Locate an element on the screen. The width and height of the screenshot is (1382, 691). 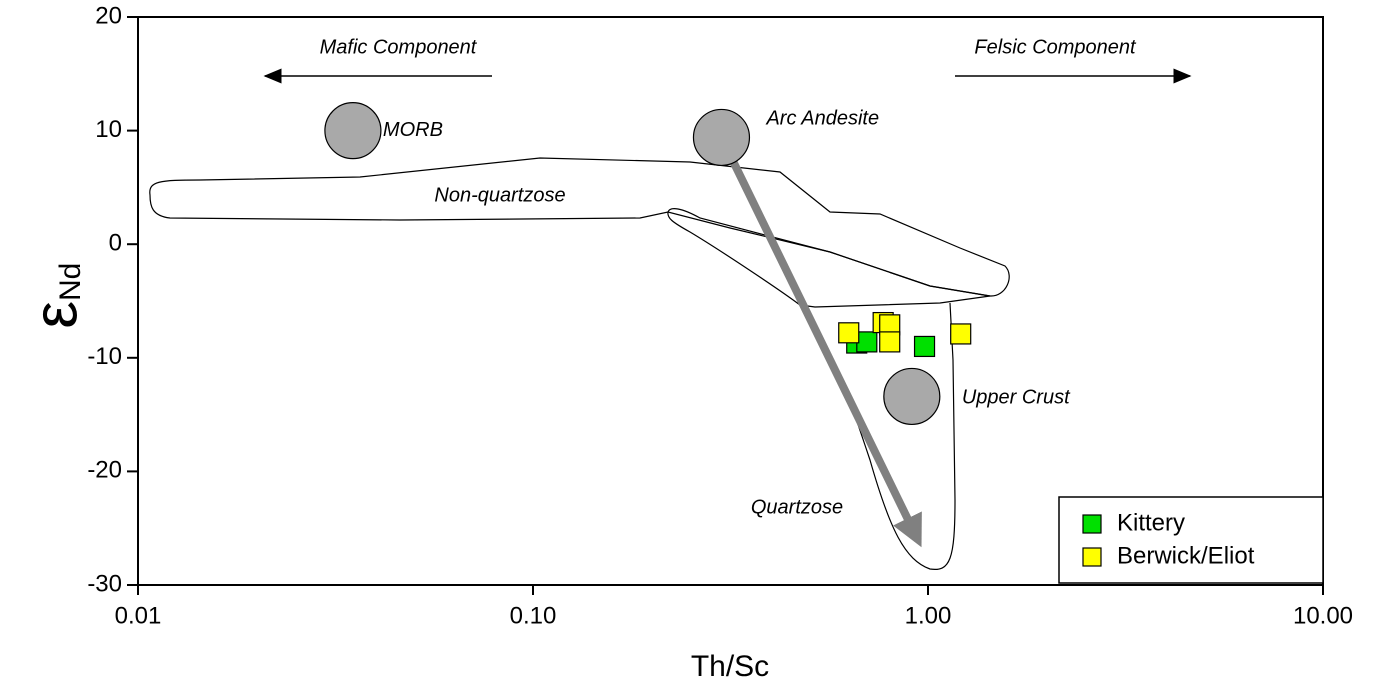
legend-label: Berwick/Eliot is located at coordinates (1186, 555).